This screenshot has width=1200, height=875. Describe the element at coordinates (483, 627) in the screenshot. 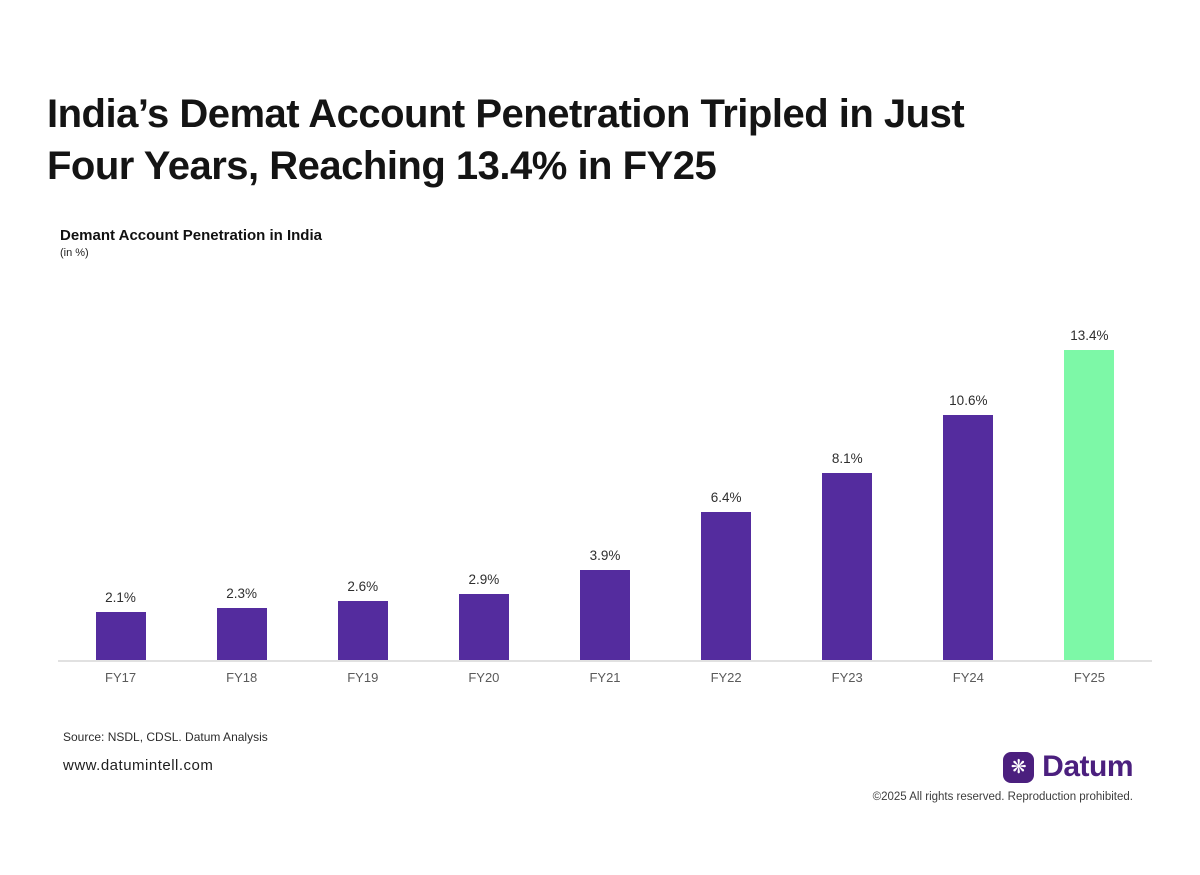

I see `bar-fy20` at that location.